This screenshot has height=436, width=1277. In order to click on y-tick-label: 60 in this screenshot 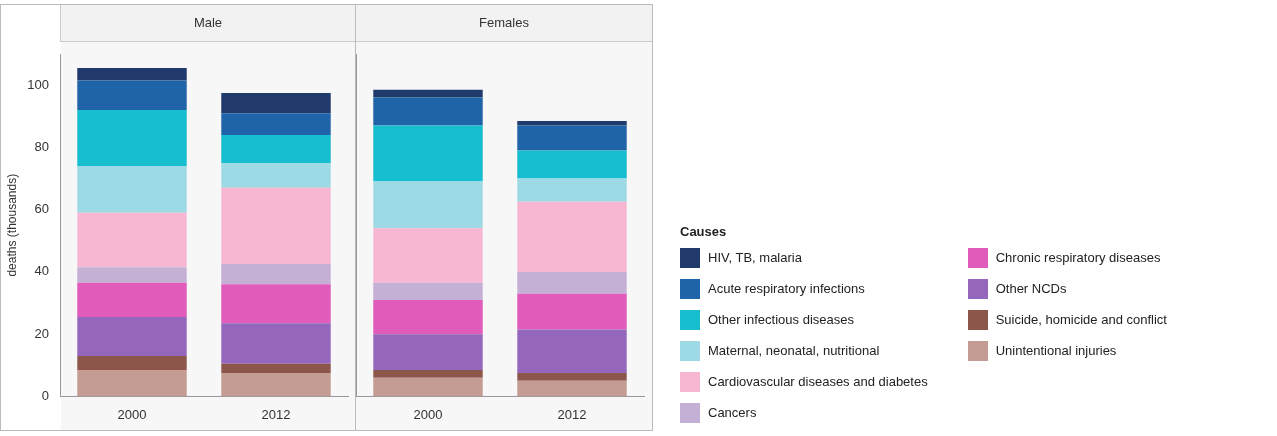, I will do `click(41, 209)`.